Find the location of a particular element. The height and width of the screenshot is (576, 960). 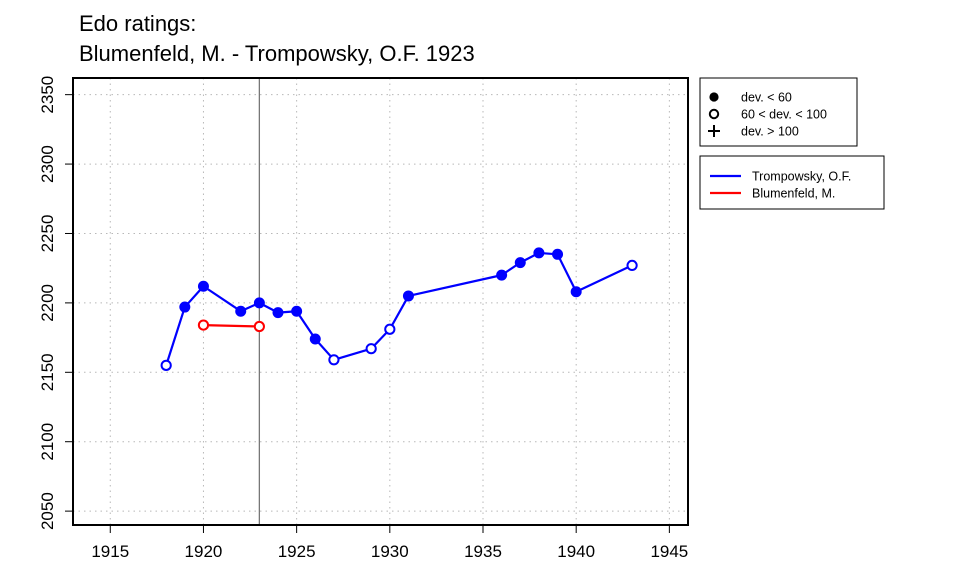

y-tick-label: 2350 is located at coordinates (47, 95).